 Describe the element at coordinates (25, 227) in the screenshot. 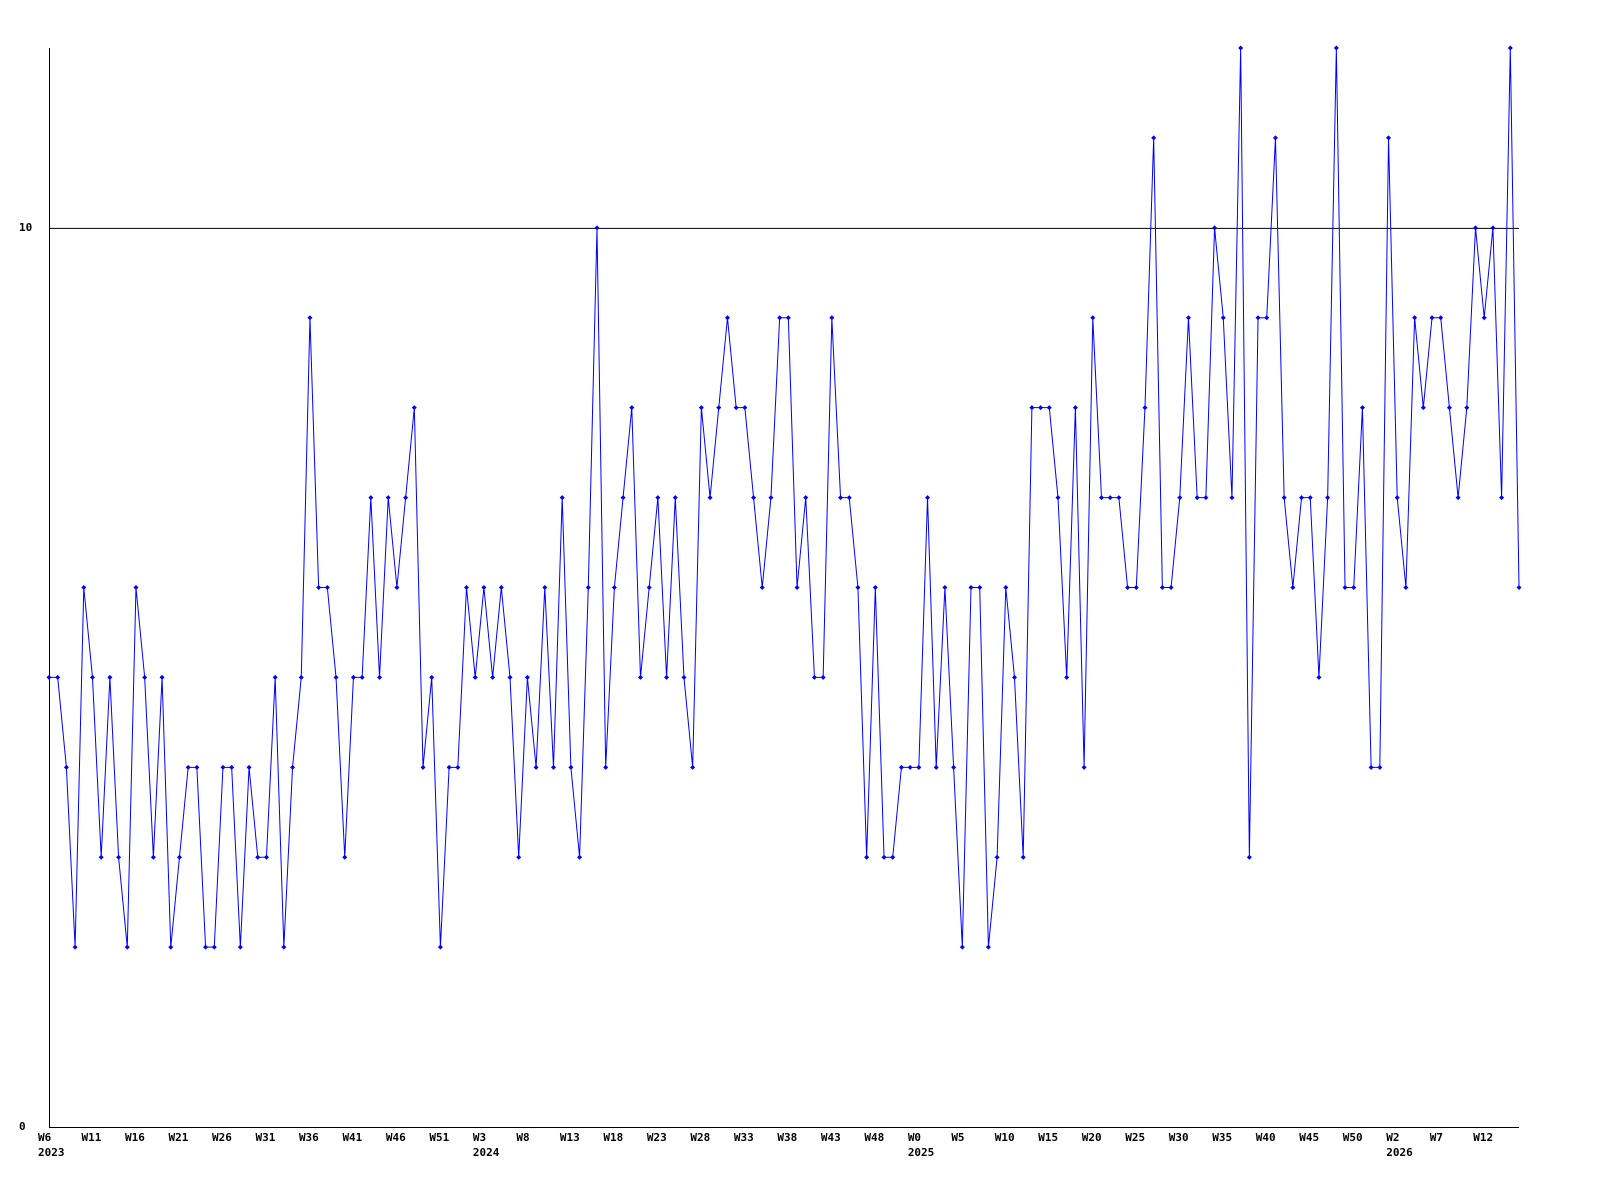

I see `y-tick-label: 10` at that location.